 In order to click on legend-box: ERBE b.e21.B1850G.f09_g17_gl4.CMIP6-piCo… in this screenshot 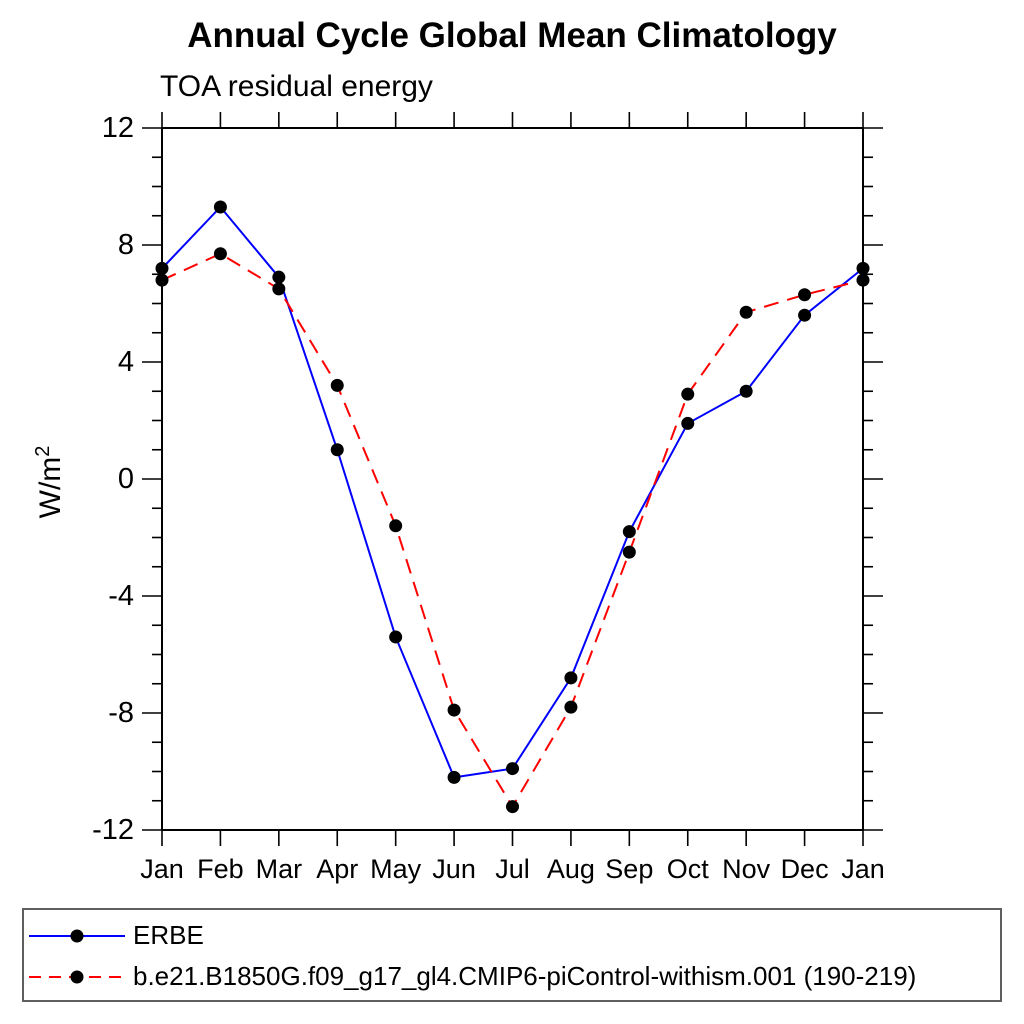, I will do `click(512, 955)`.